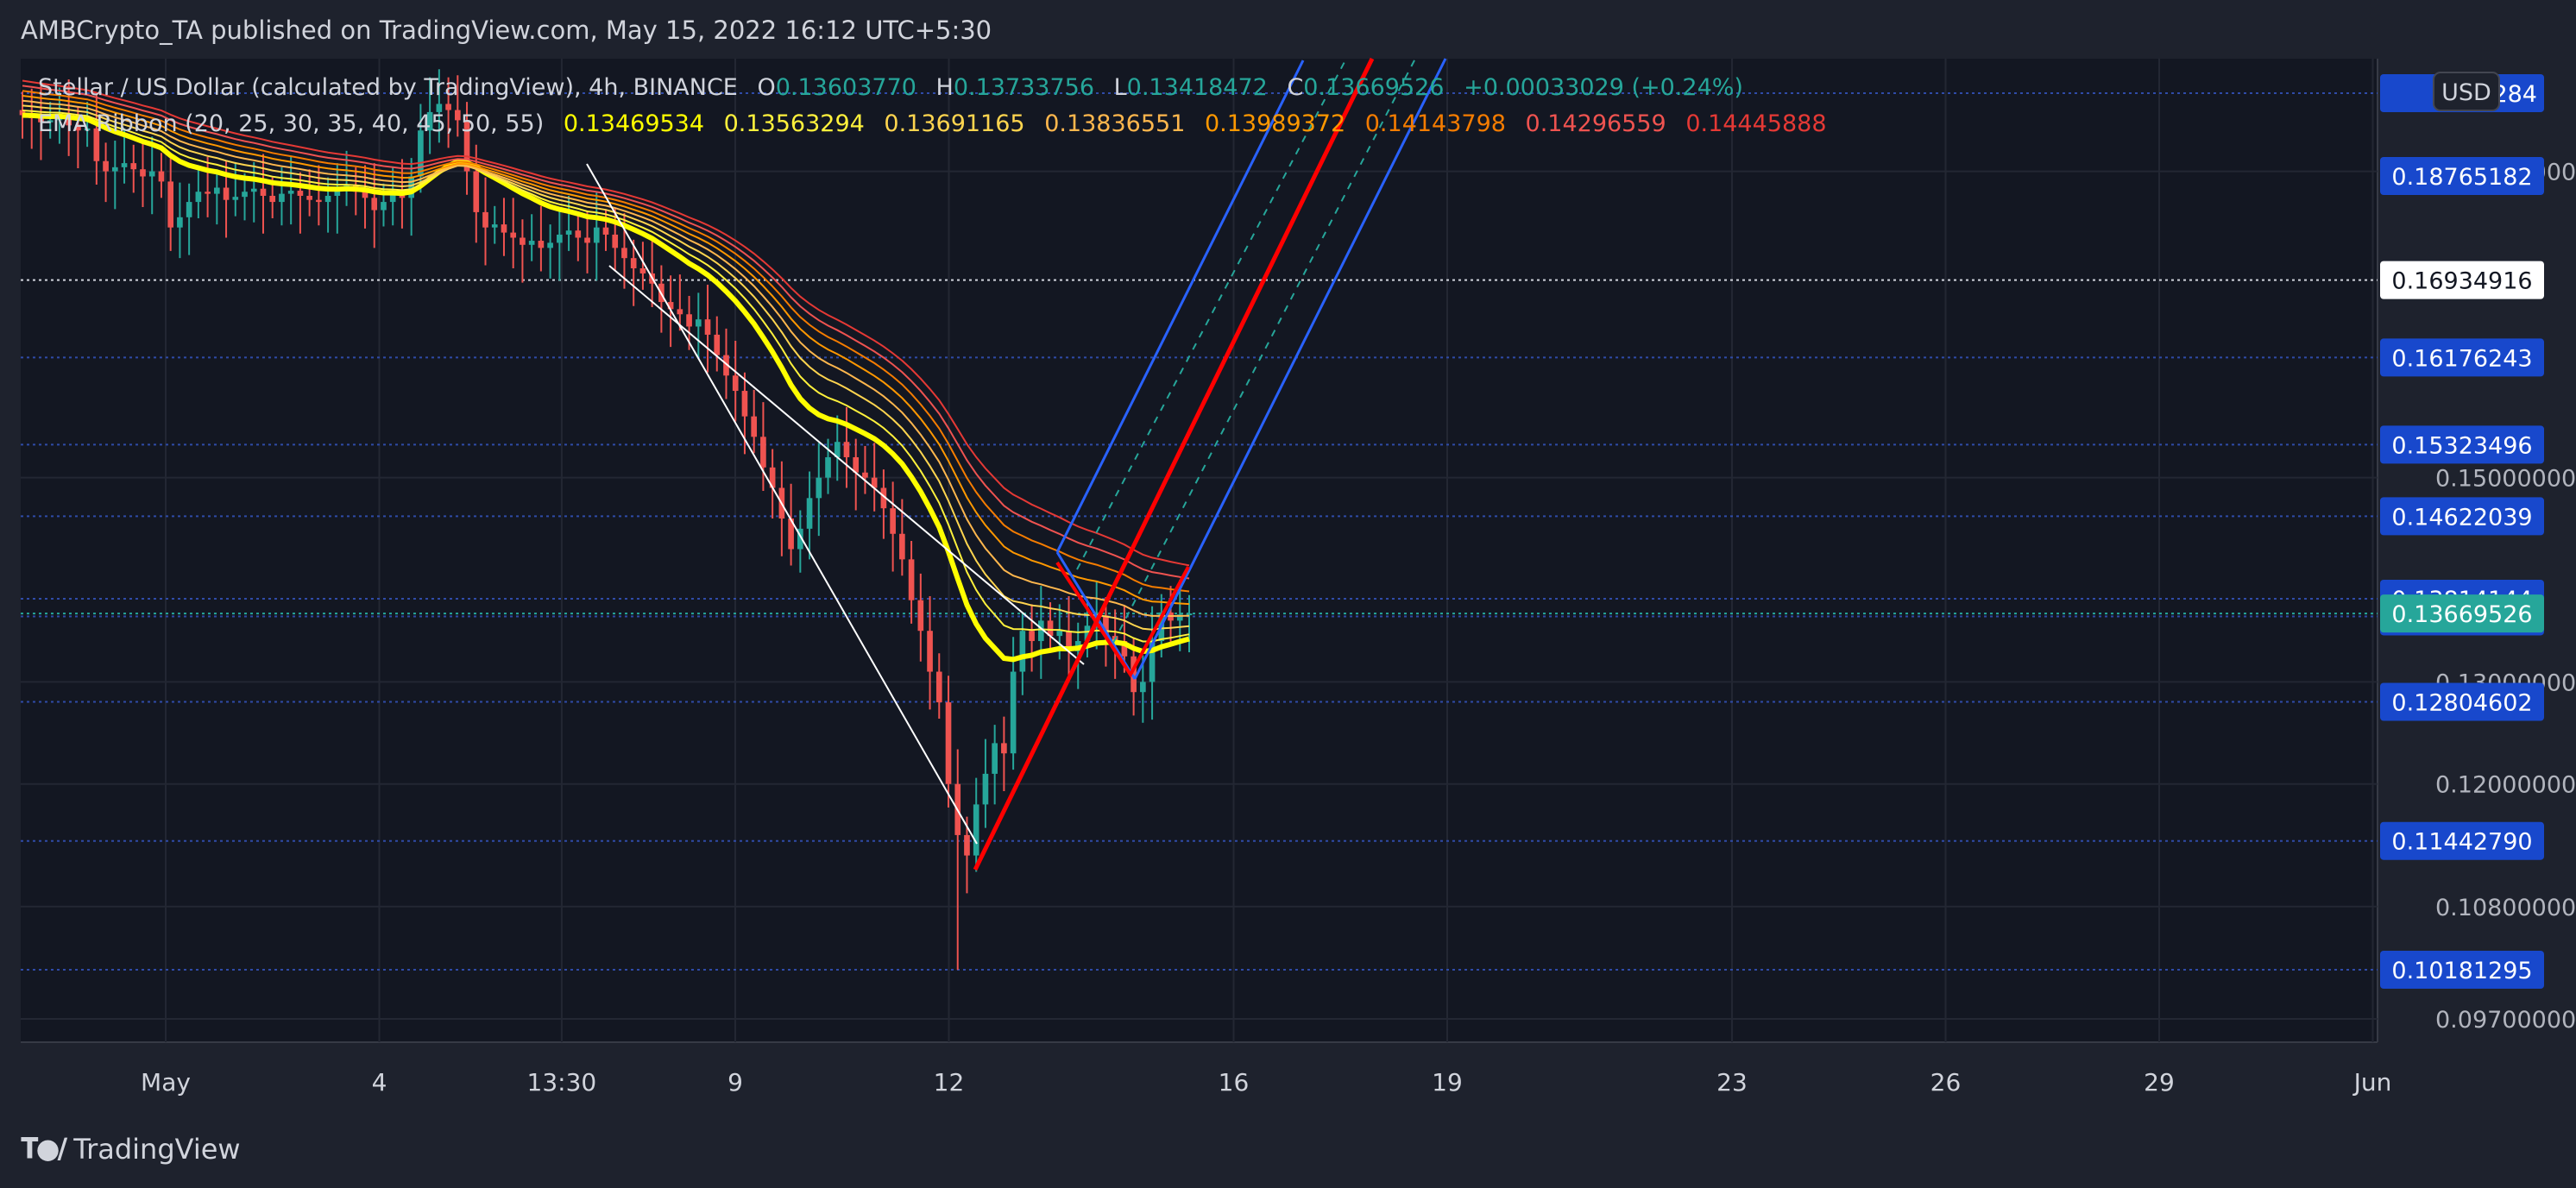 This screenshot has height=1188, width=2576. Describe the element at coordinates (157, 1149) in the screenshot. I see `brand-label: TradingView` at that location.